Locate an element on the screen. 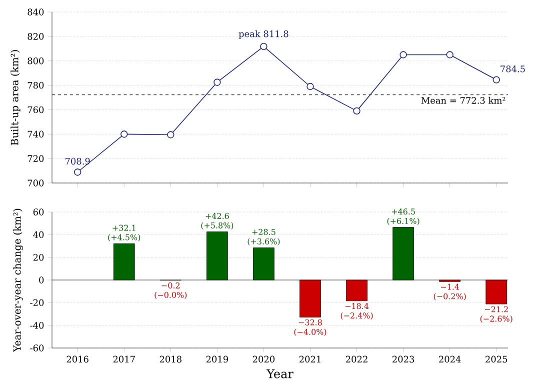 The width and height of the screenshot is (550, 392). x-tick-label: 2024 is located at coordinates (450, 359).